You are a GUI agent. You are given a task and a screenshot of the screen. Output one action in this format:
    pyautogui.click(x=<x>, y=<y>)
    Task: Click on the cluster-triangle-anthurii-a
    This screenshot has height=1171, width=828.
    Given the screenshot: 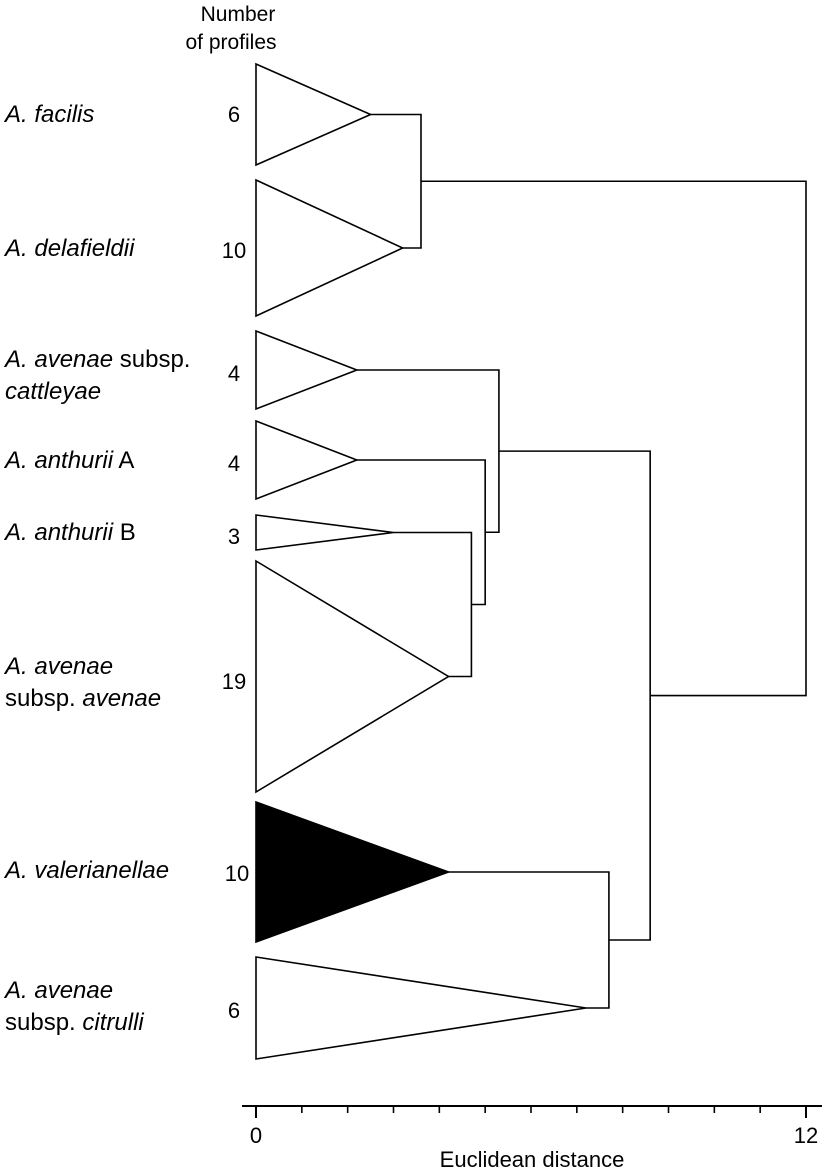 What is the action you would take?
    pyautogui.click(x=307, y=460)
    